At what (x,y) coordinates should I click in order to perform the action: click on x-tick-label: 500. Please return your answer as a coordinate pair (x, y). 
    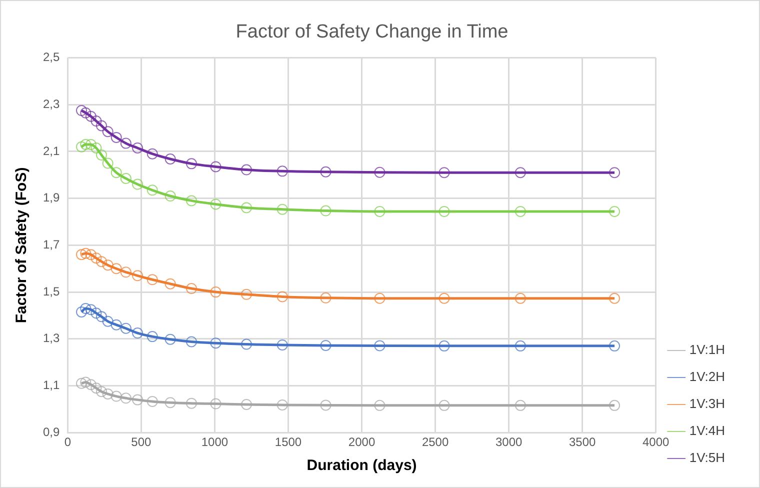
    Looking at the image, I should click on (141, 442).